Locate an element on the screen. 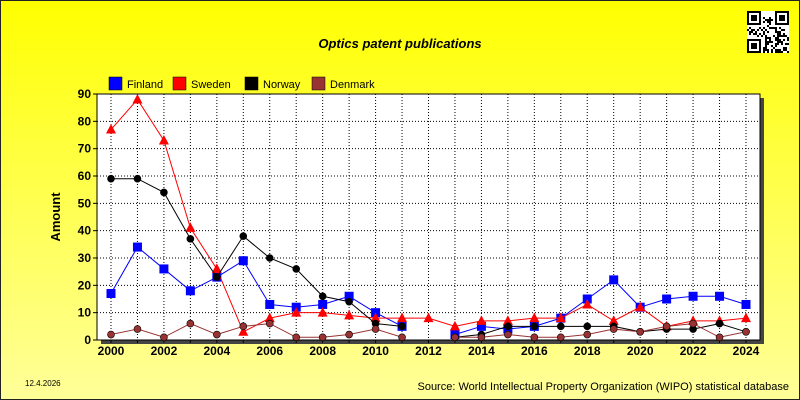  x-tick-label: 2016 is located at coordinates (534, 351).